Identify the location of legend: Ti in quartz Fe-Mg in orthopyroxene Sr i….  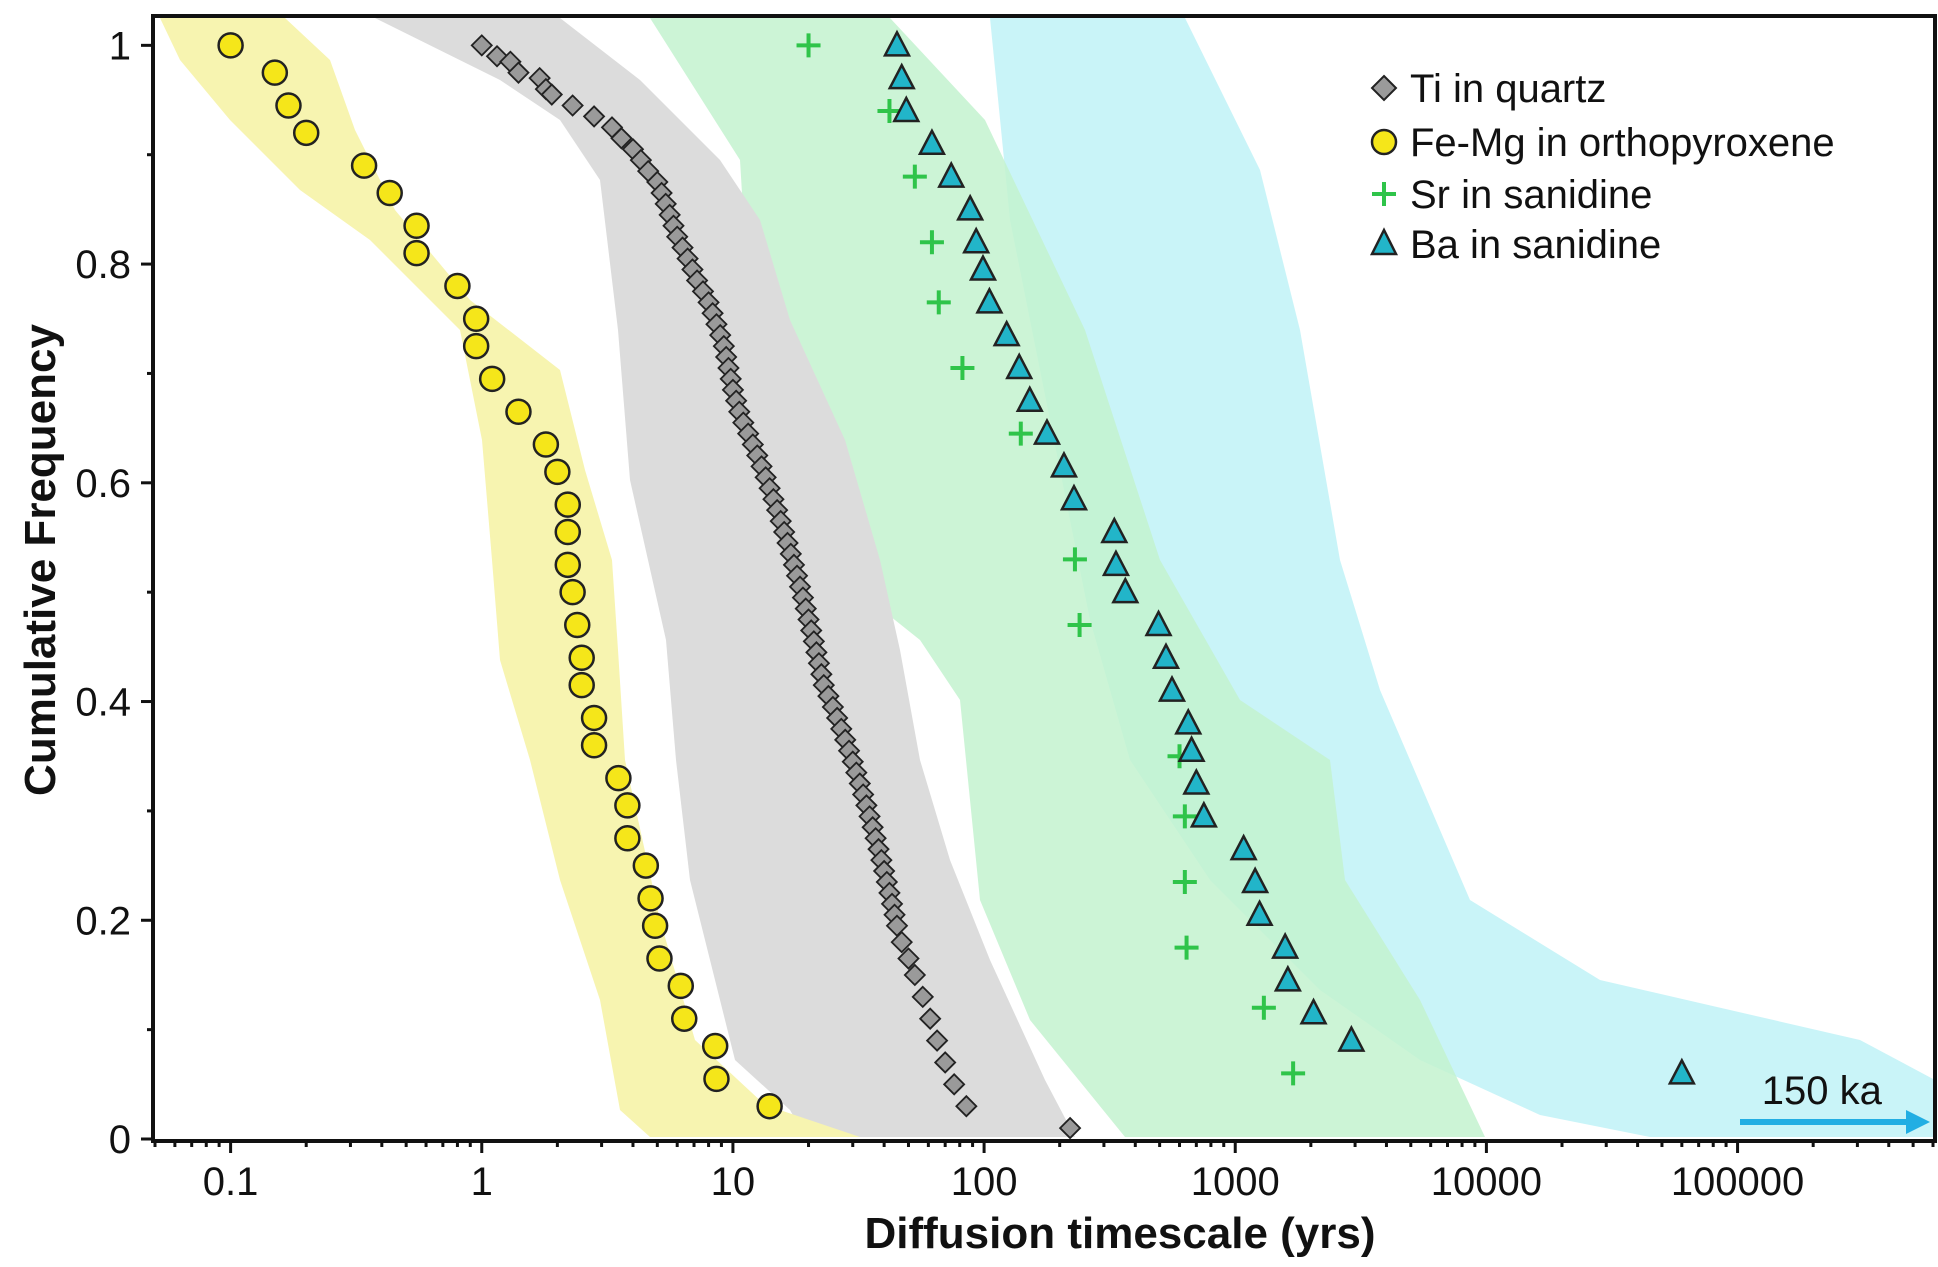
(1602, 167).